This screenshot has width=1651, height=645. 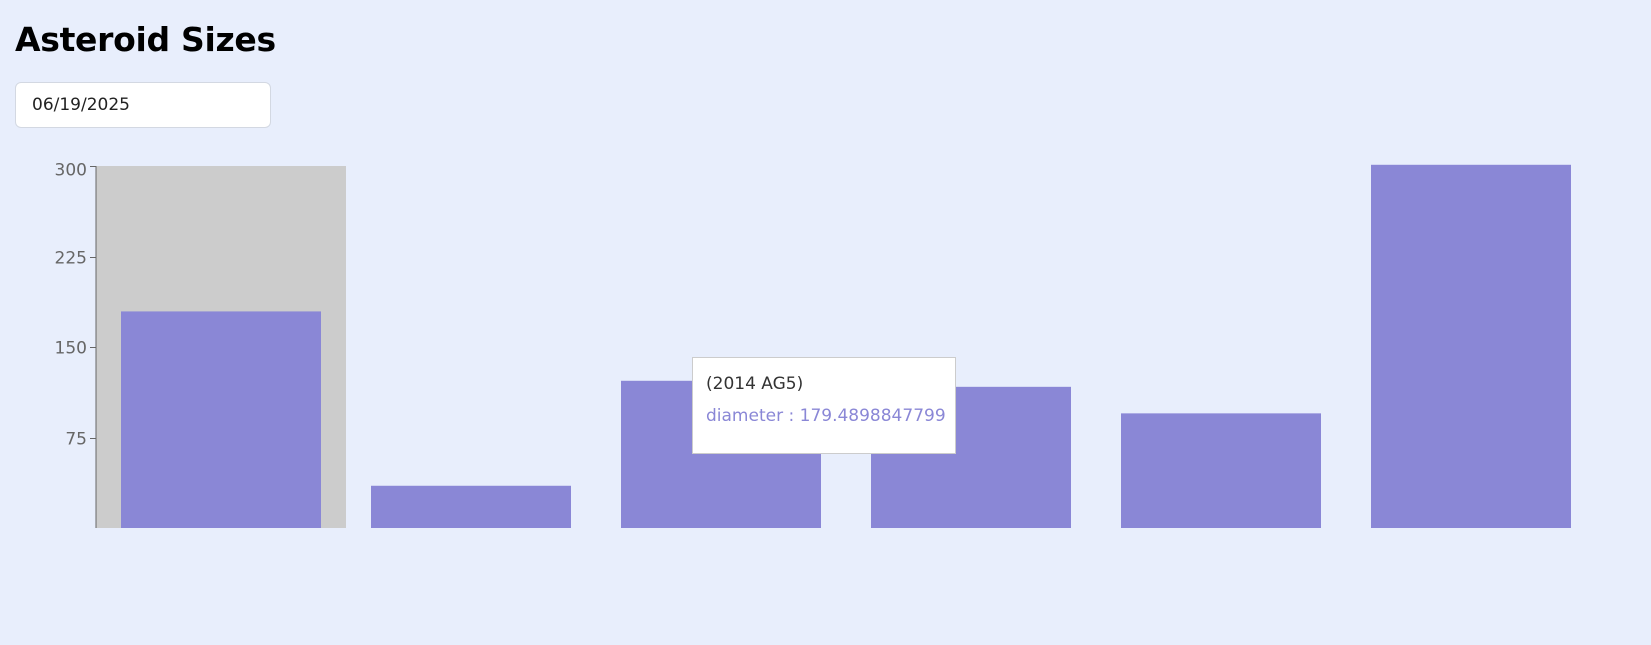 I want to click on tooltip-item-value: 179.4898847799, so click(x=872, y=416).